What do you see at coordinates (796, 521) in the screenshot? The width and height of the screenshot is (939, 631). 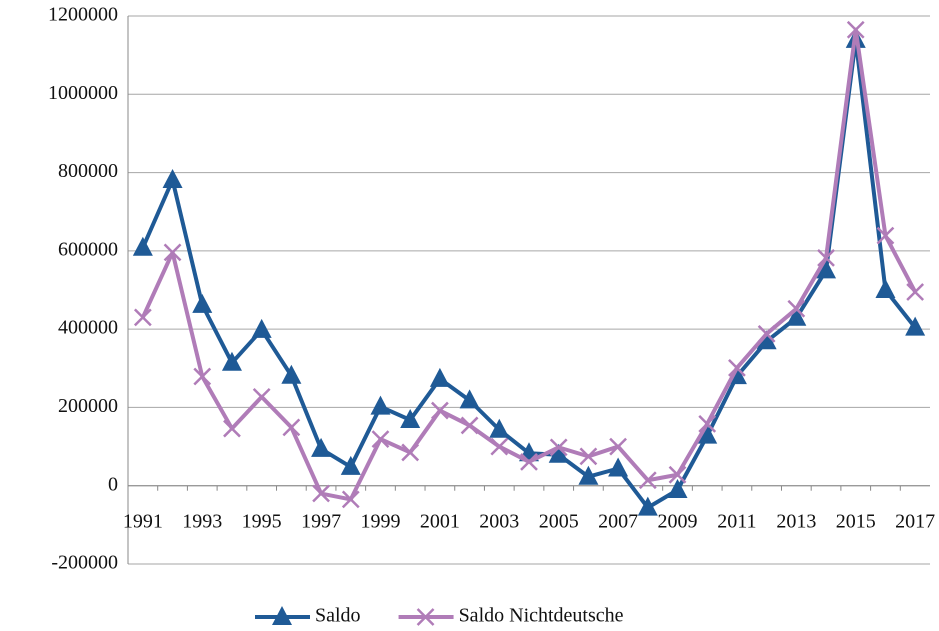 I see `x-tick-label: 2013` at bounding box center [796, 521].